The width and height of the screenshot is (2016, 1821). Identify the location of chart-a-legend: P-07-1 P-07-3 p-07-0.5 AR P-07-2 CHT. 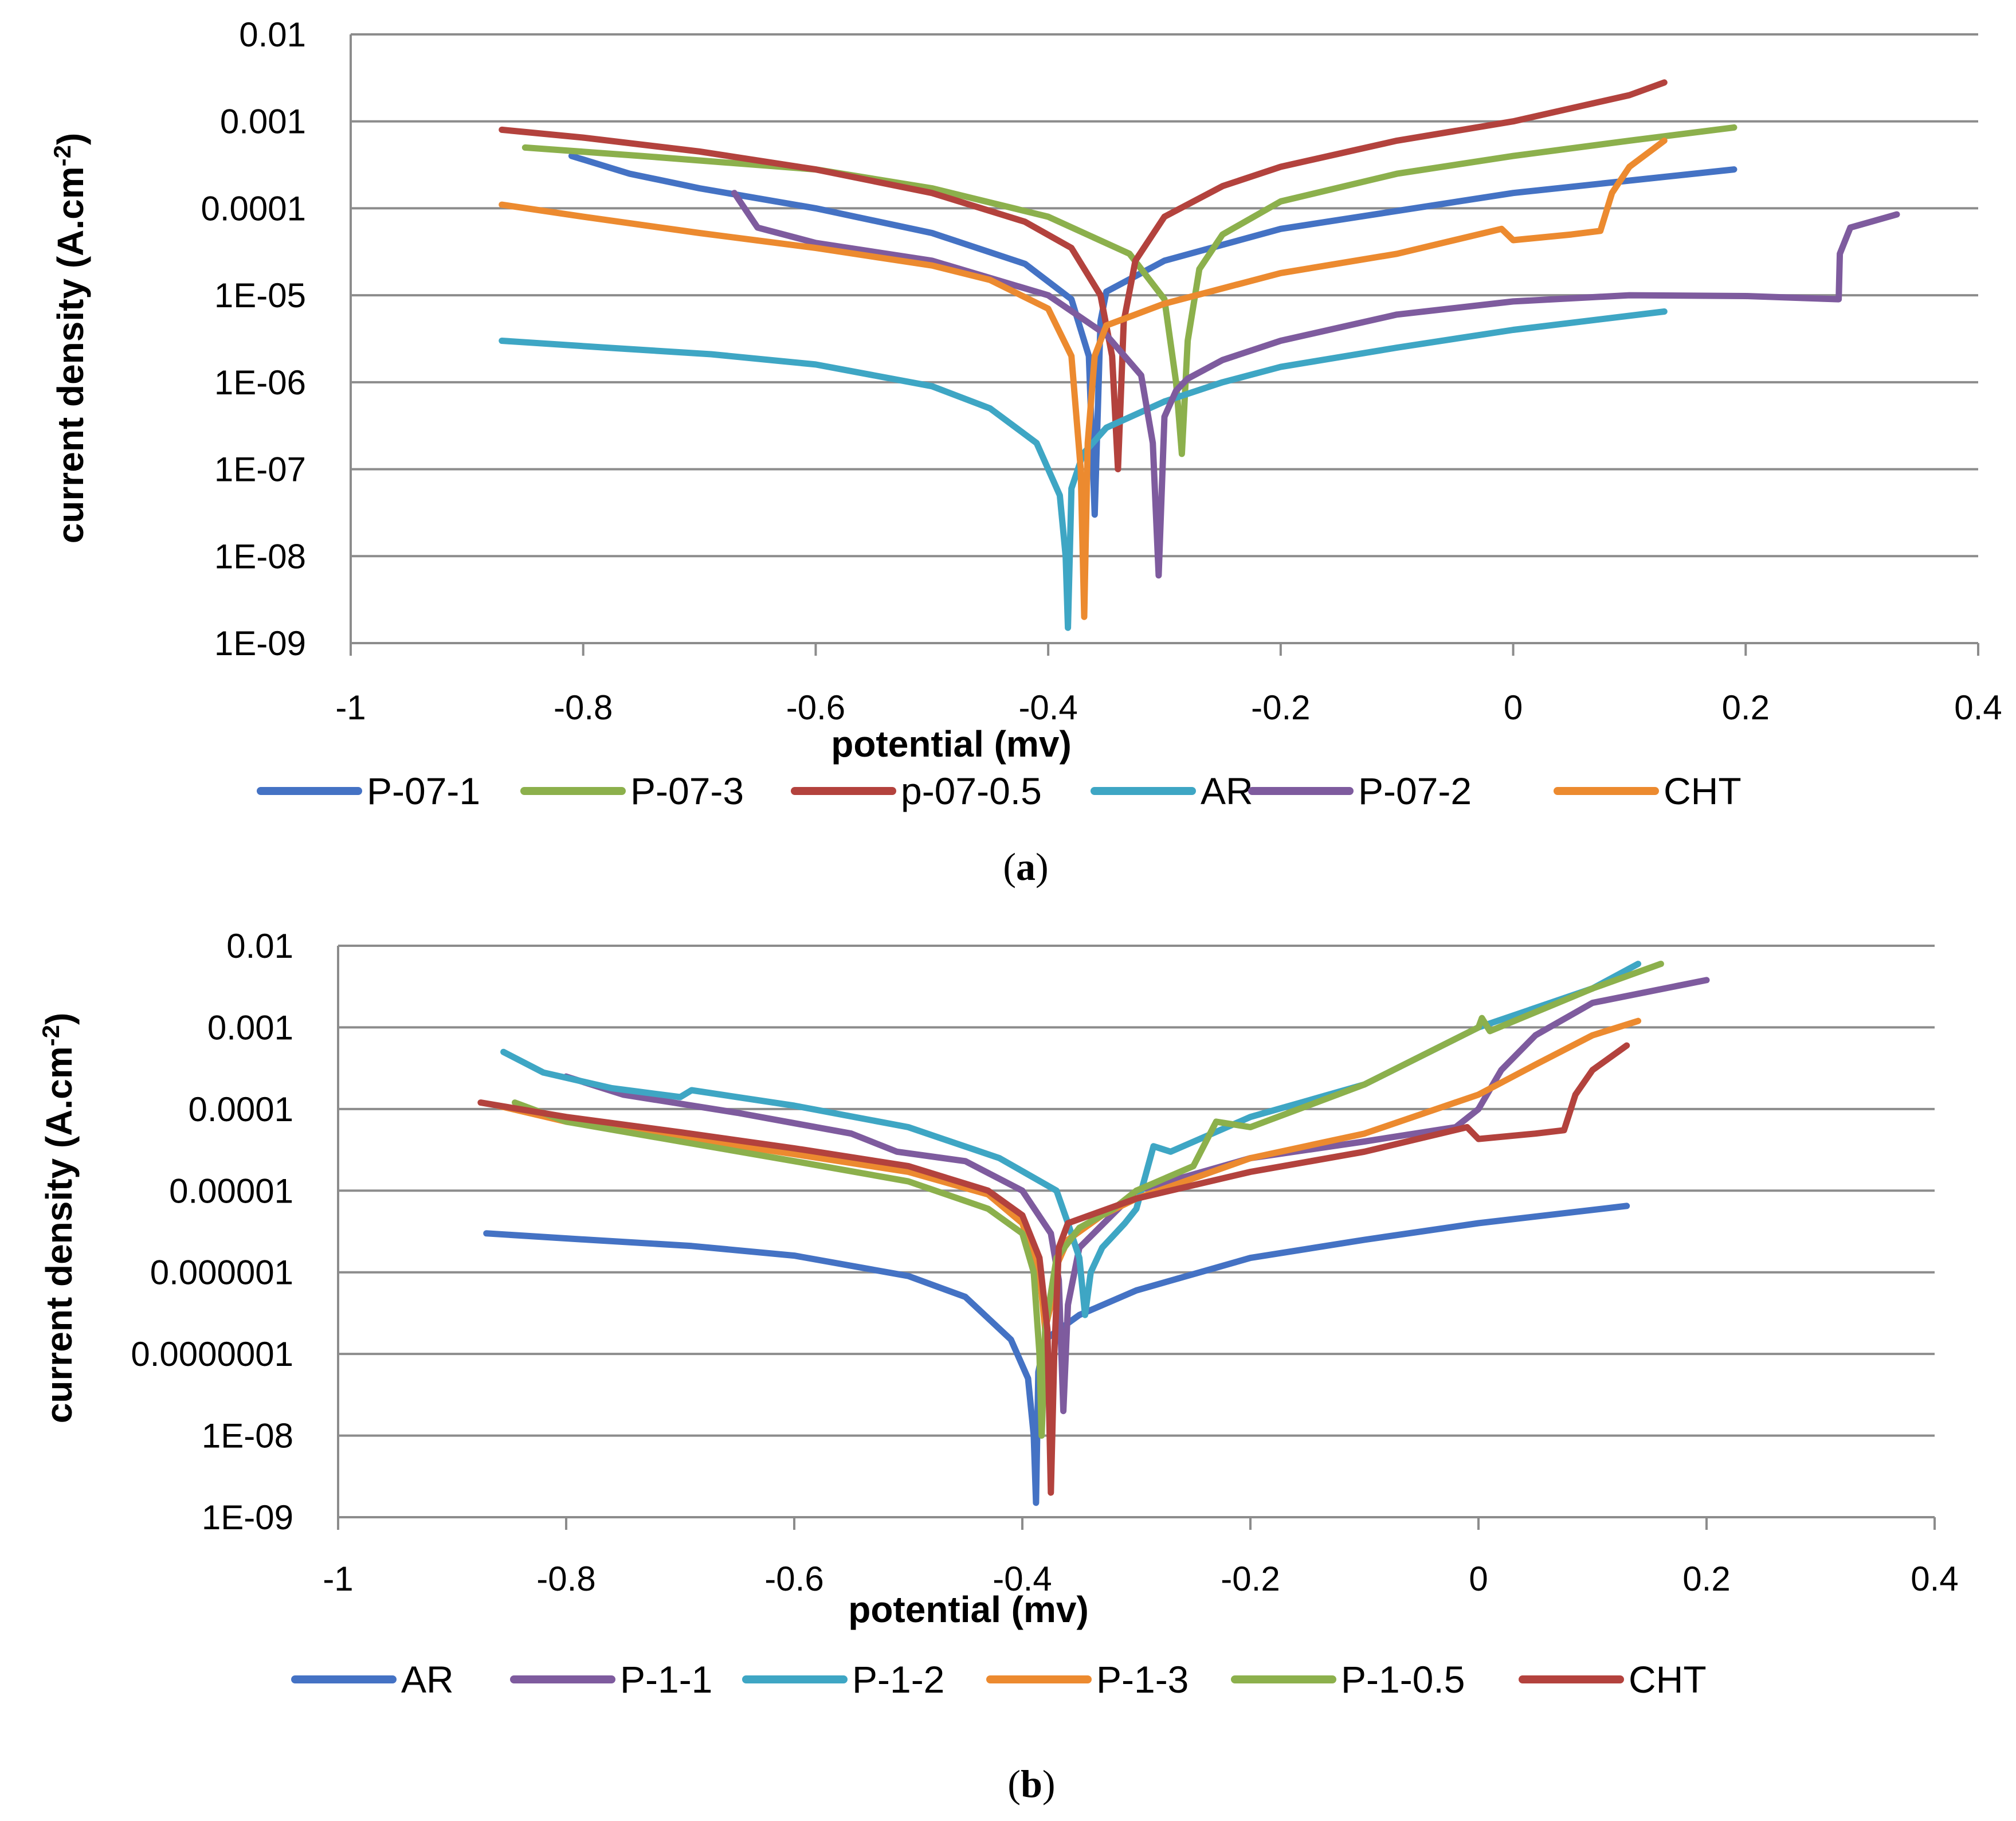
(999, 791).